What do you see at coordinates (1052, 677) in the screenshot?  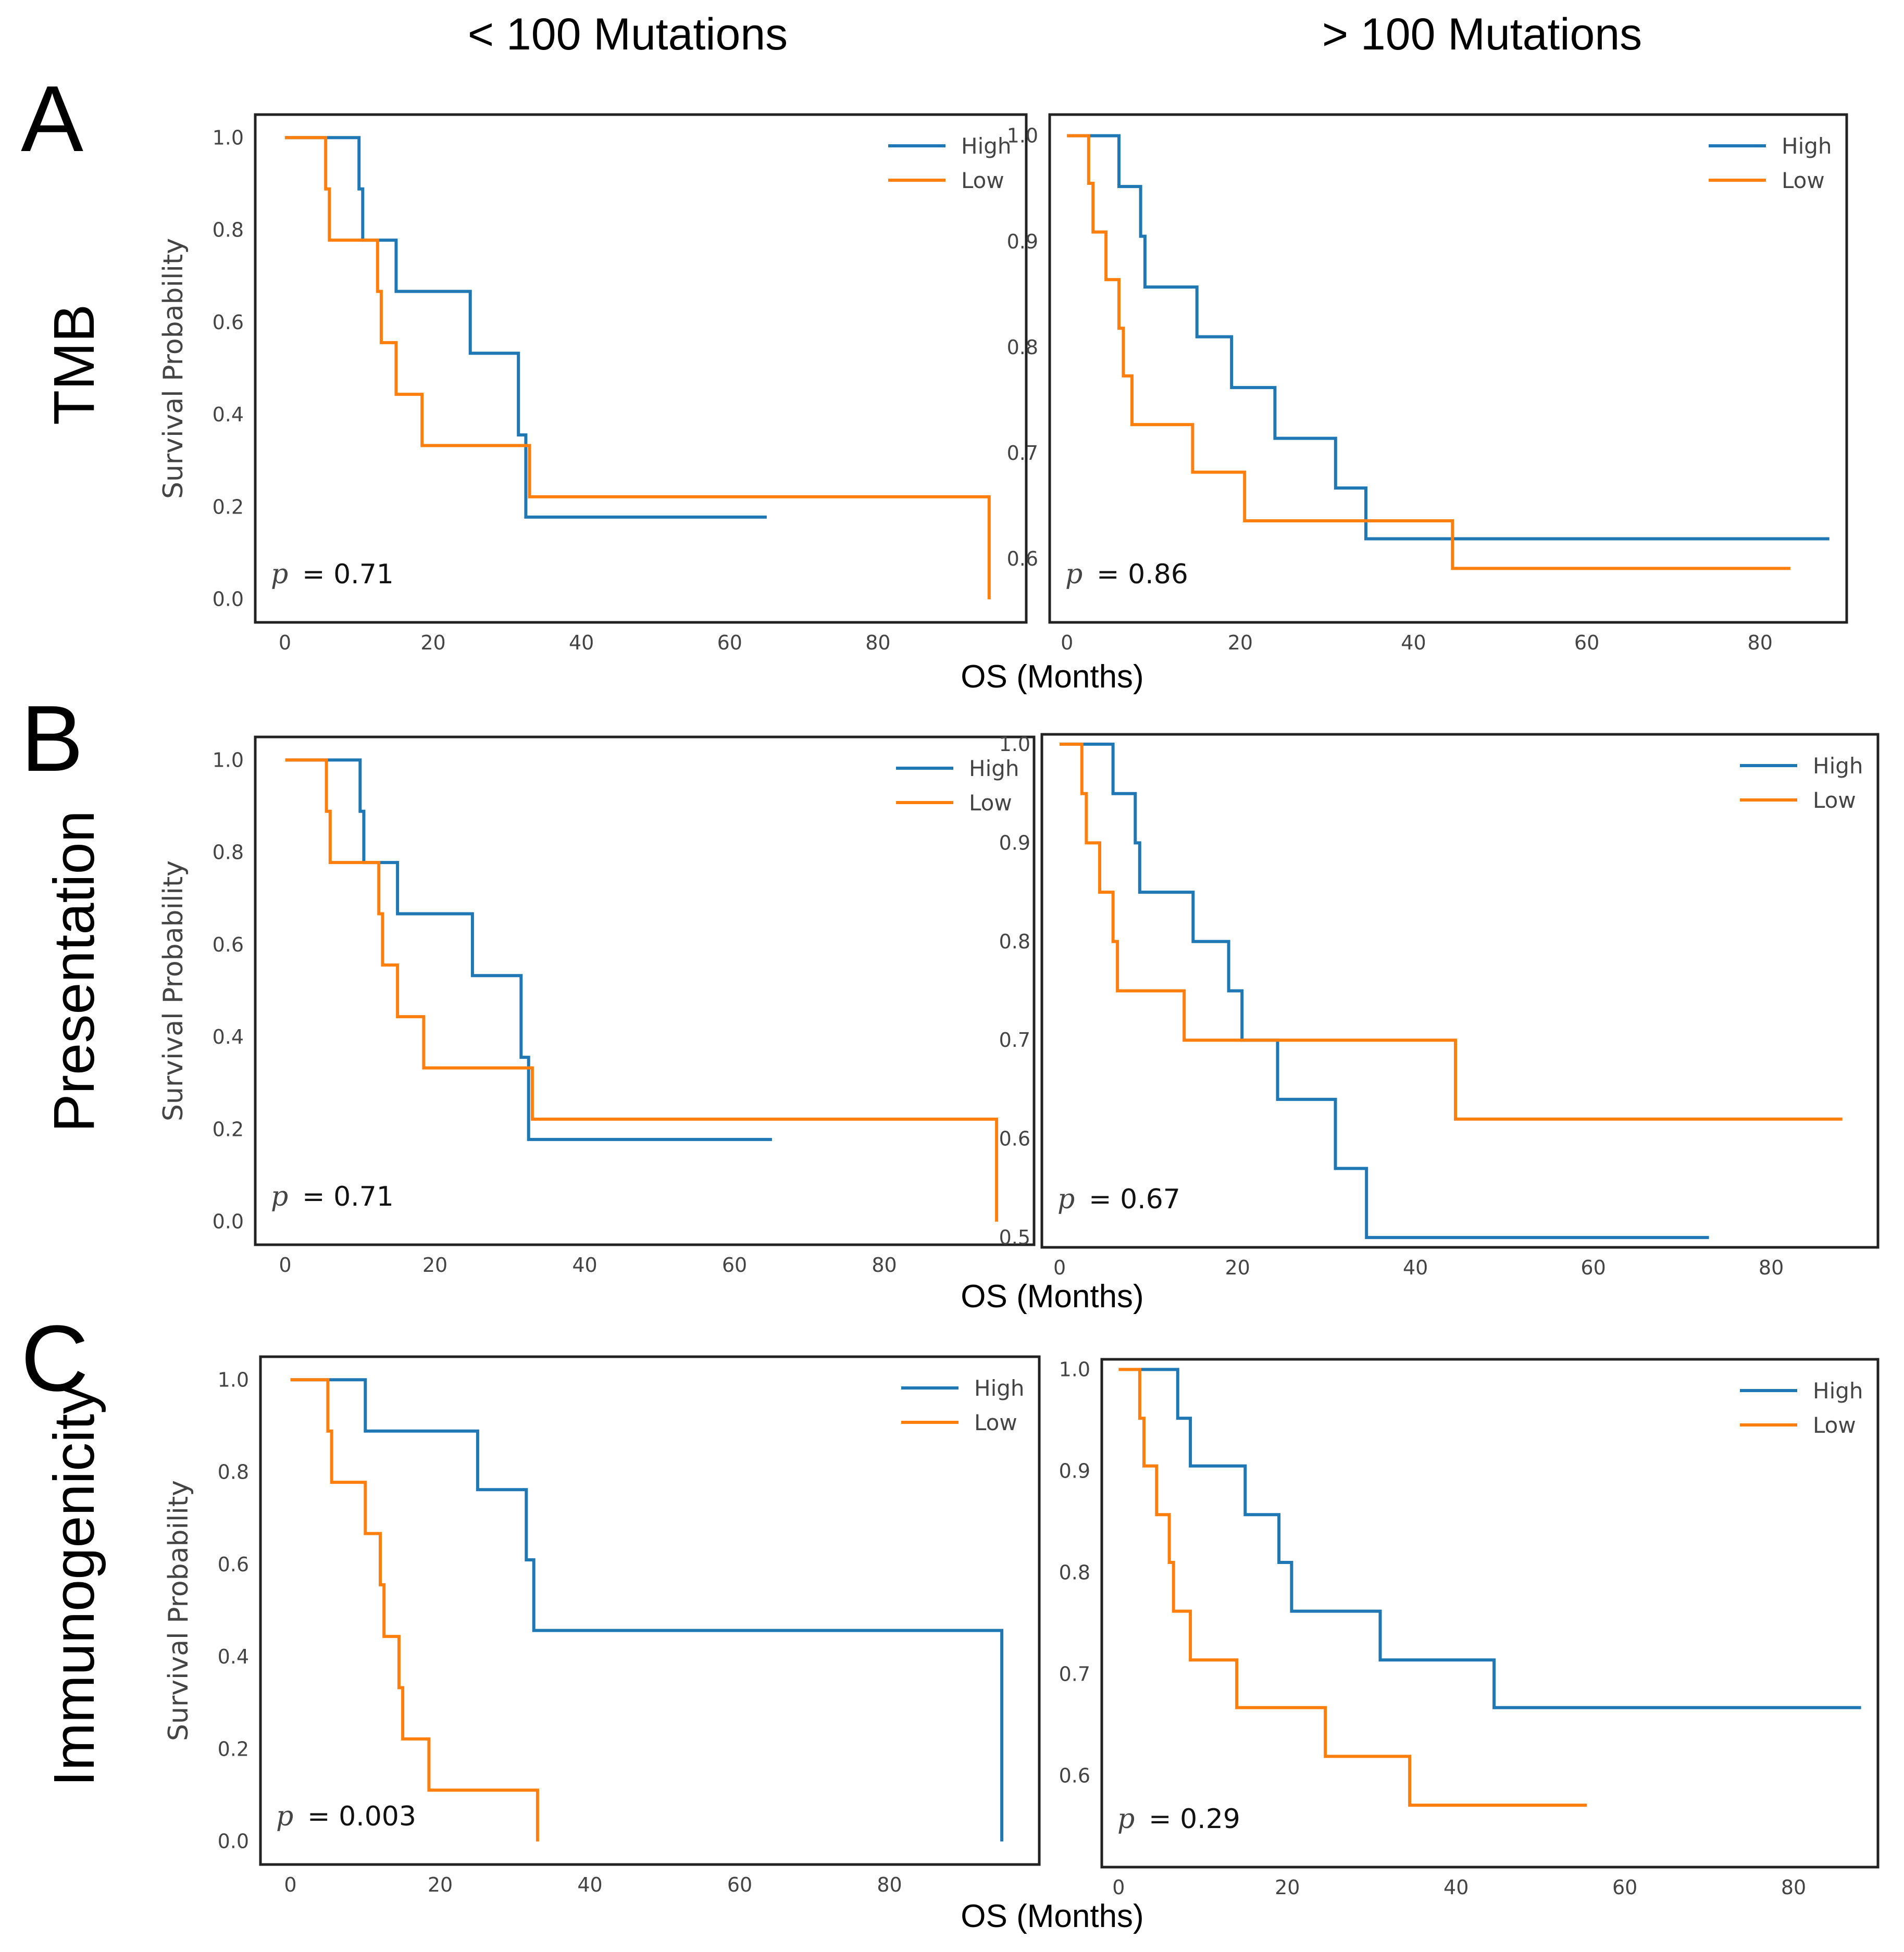 I see `x-axis-label-row-a: OS (Months)` at bounding box center [1052, 677].